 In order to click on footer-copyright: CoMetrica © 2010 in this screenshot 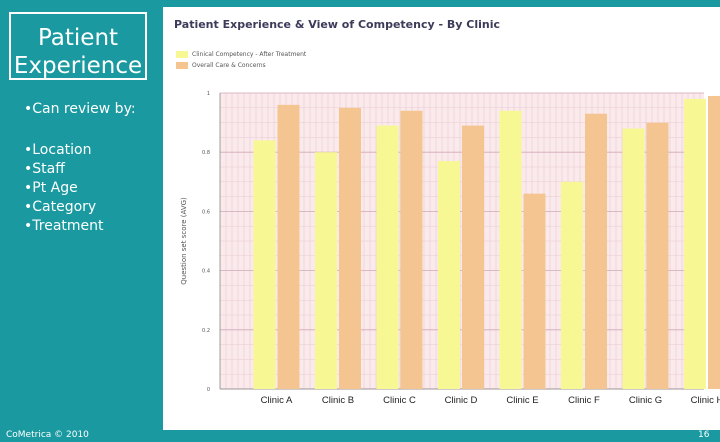, I will do `click(47, 435)`.